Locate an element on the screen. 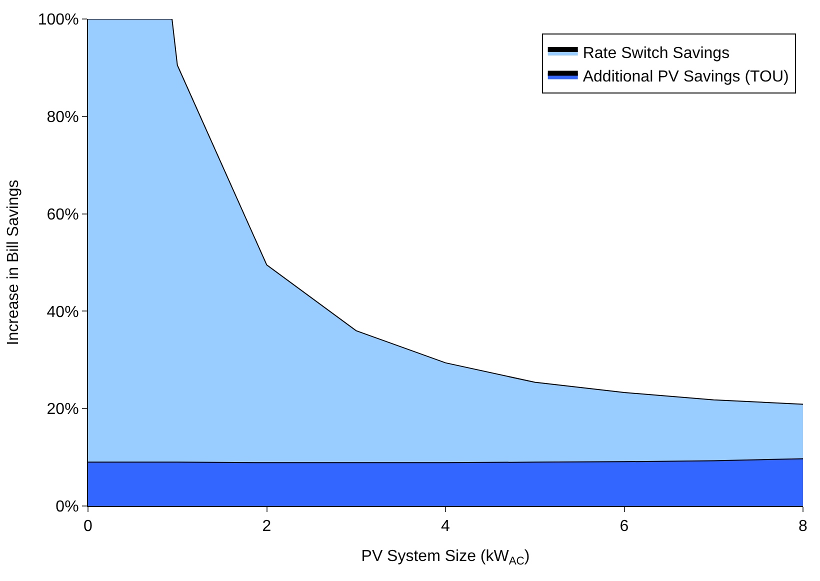 The height and width of the screenshot is (581, 820). y-tick-label: 80% is located at coordinates (62, 117).